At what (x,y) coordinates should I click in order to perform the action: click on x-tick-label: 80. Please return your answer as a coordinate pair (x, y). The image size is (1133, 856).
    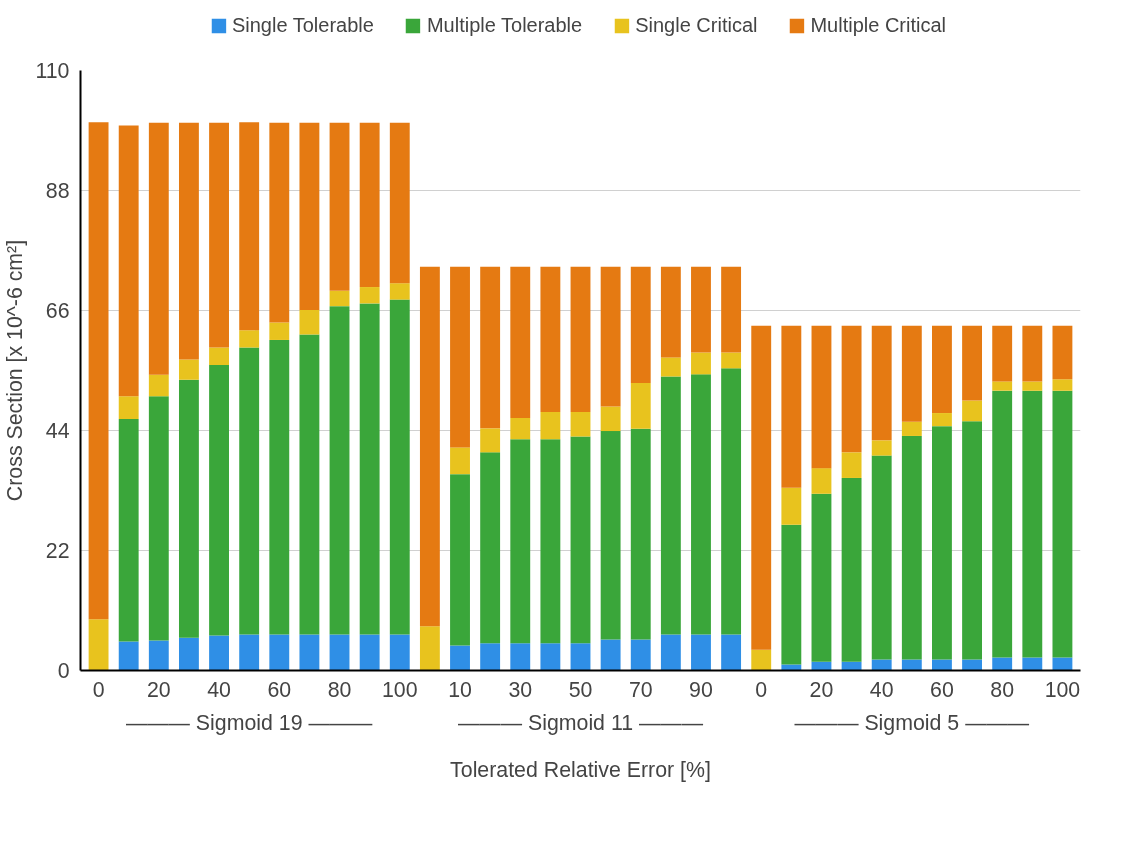
    Looking at the image, I should click on (339, 689).